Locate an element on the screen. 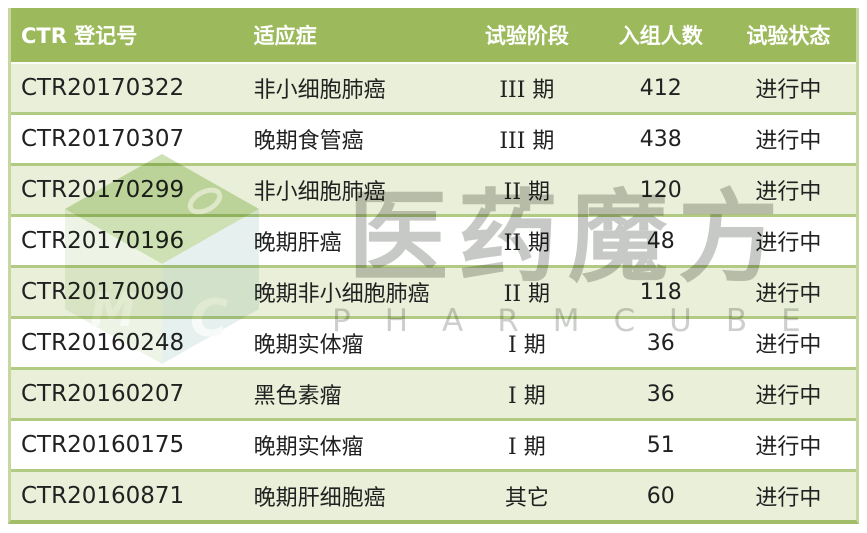  cell-enrollment: 60 is located at coordinates (660, 496).